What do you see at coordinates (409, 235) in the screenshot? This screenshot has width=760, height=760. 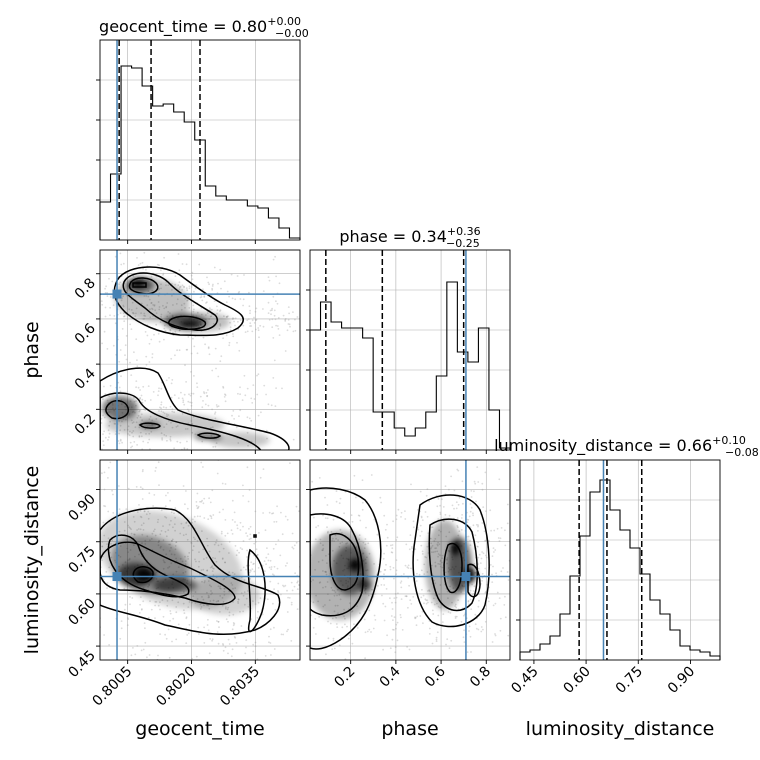 I see `title-phase: phase = 0.34+0.36` at bounding box center [409, 235].